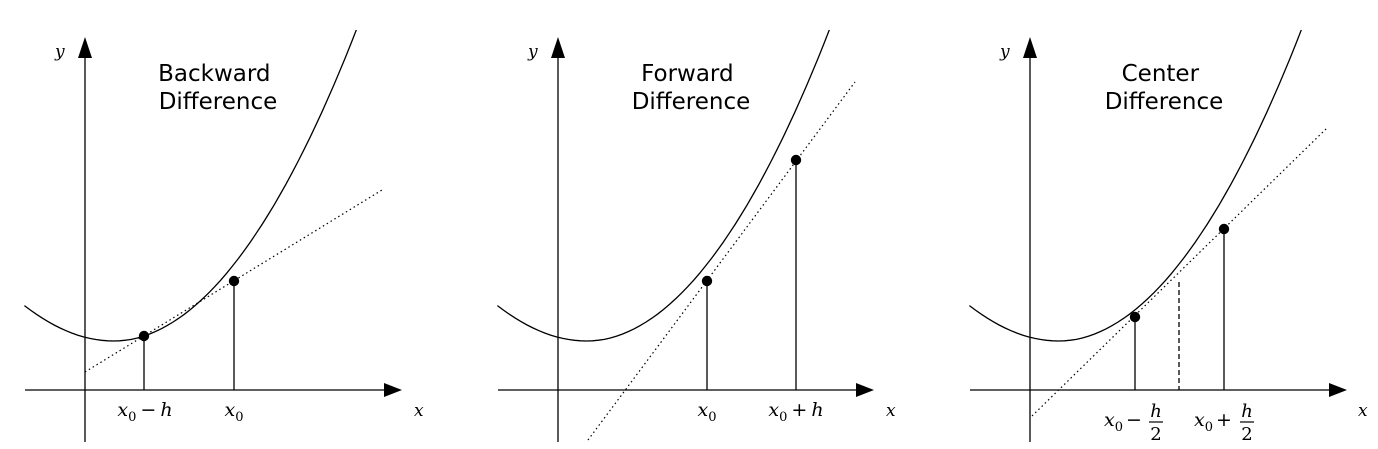 Image resolution: width=1378 pixels, height=449 pixels. Describe the element at coordinates (218, 88) in the screenshot. I see `panel-title: Backward Difference` at that location.